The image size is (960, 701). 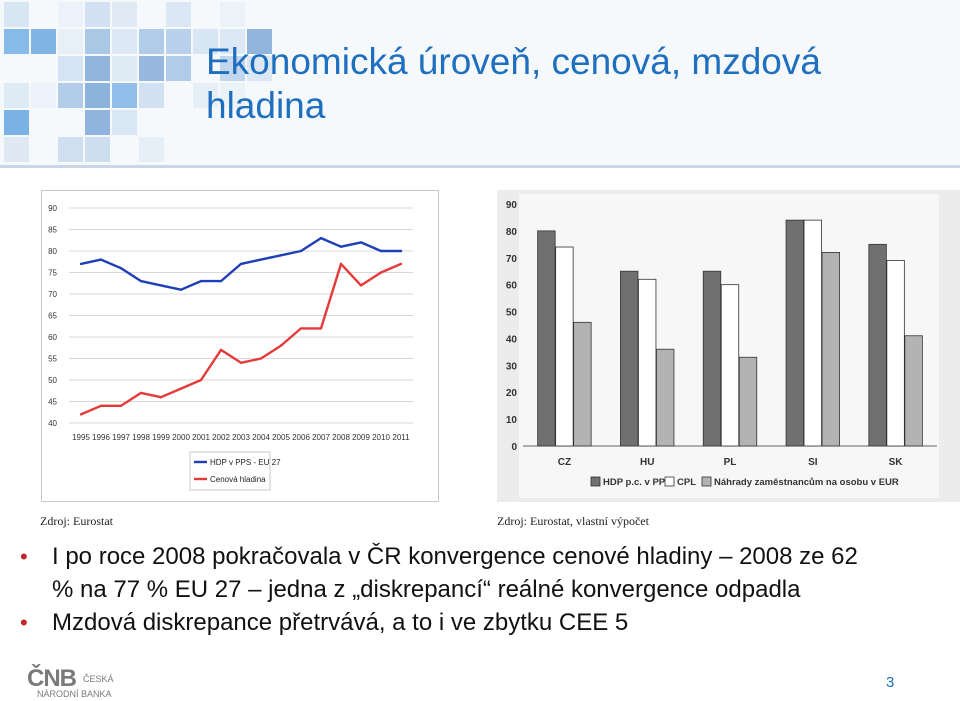 I want to click on x-tick-label: 2008, so click(x=341, y=437).